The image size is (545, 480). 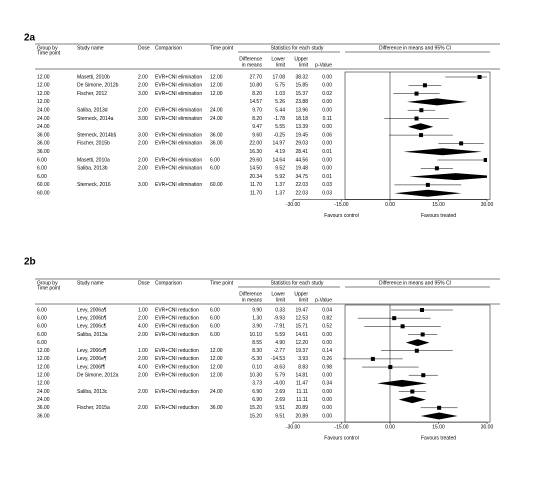 I want to click on value-cell: 28.41, so click(x=301, y=152).